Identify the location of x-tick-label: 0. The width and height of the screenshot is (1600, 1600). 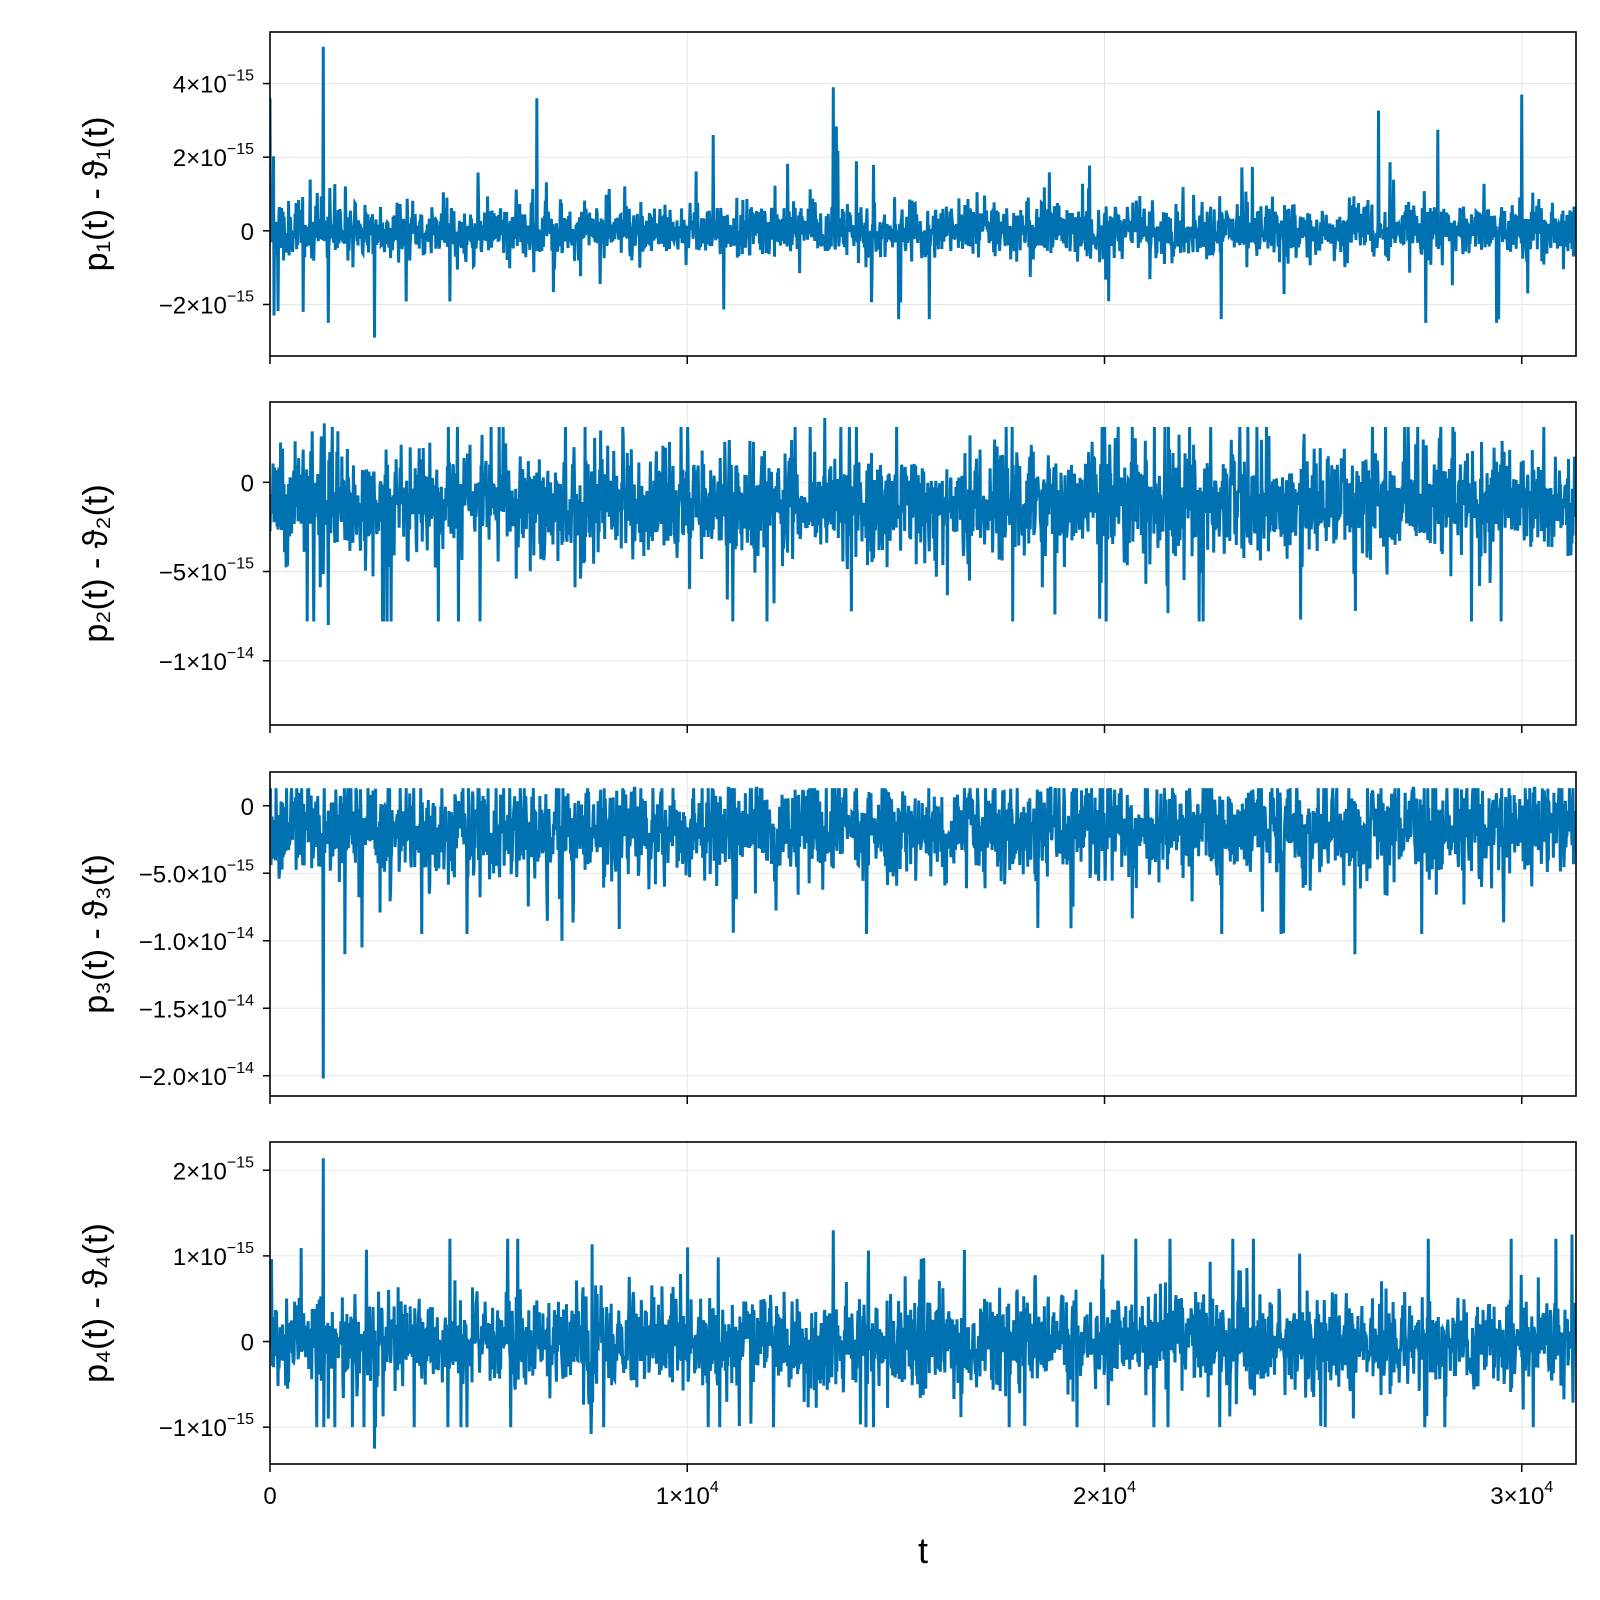
(269, 1496).